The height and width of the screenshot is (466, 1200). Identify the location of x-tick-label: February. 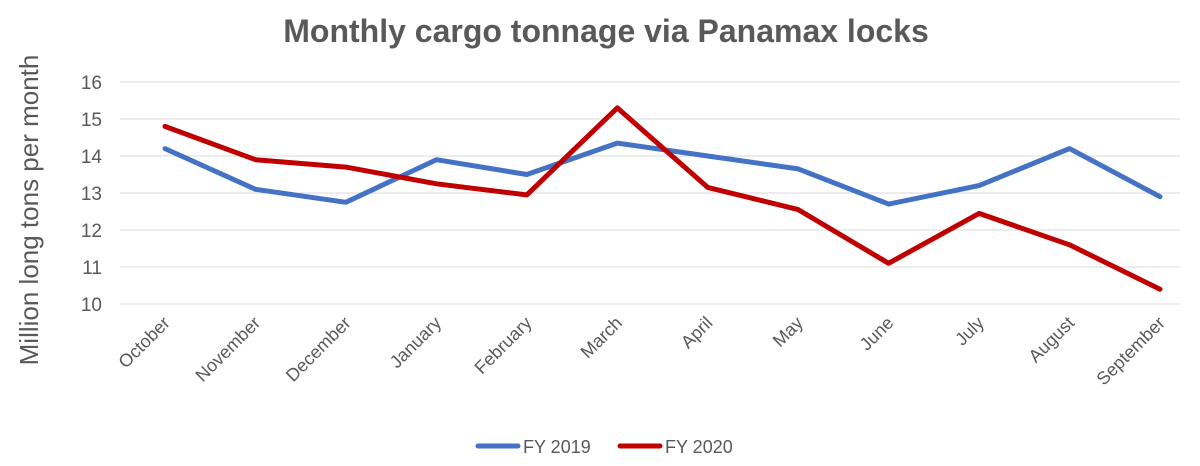
(503, 345).